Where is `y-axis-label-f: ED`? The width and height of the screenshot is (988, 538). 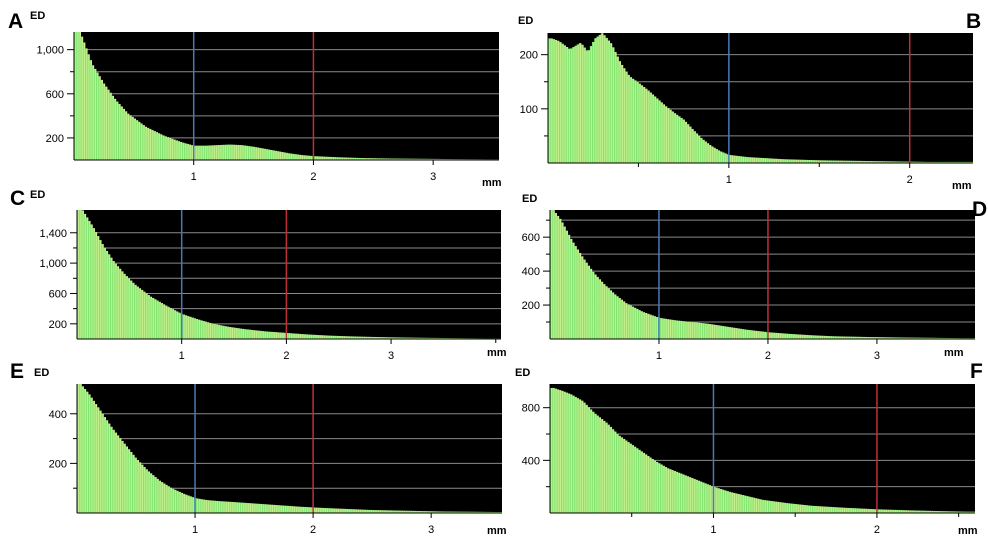 y-axis-label-f: ED is located at coordinates (522, 373).